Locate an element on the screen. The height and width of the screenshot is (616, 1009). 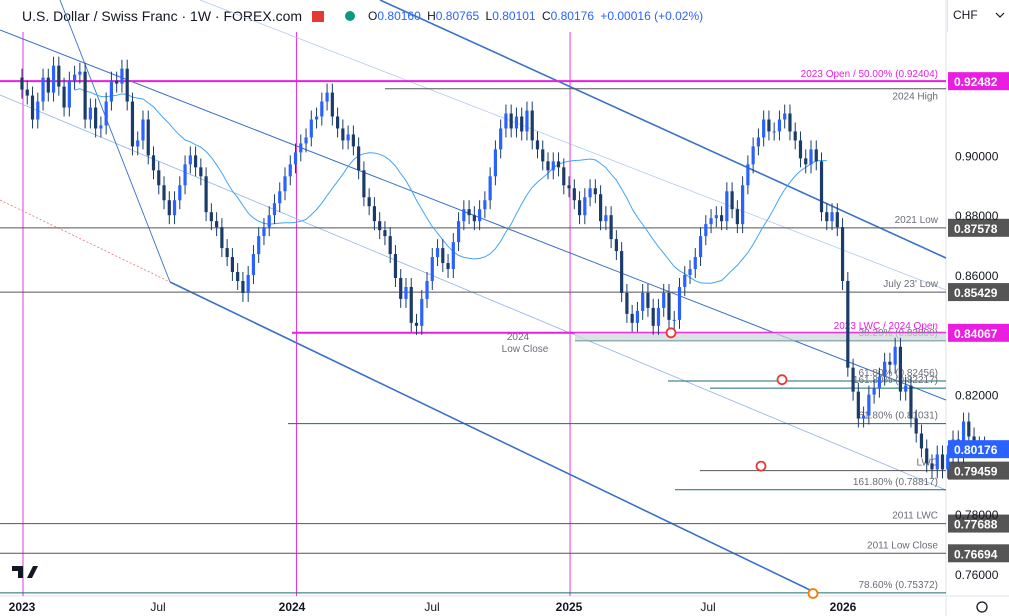
settings-icon is located at coordinates (982, 607).